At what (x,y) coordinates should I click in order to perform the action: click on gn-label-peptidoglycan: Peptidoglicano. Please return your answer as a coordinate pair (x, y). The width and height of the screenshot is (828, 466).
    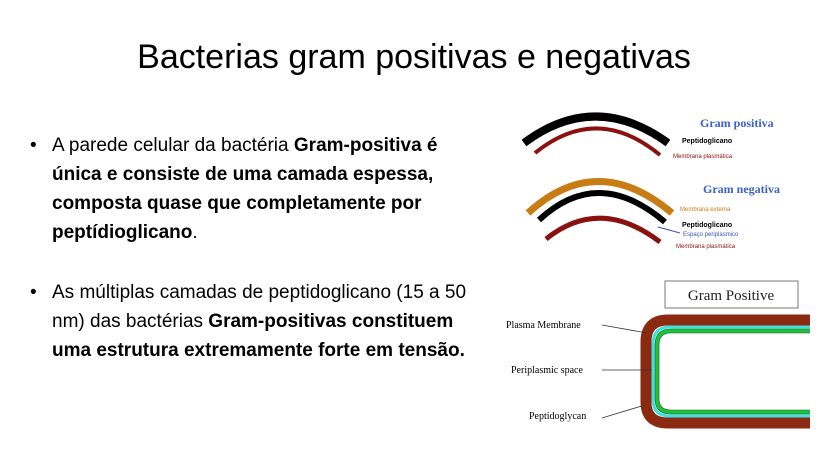
    Looking at the image, I should click on (707, 225).